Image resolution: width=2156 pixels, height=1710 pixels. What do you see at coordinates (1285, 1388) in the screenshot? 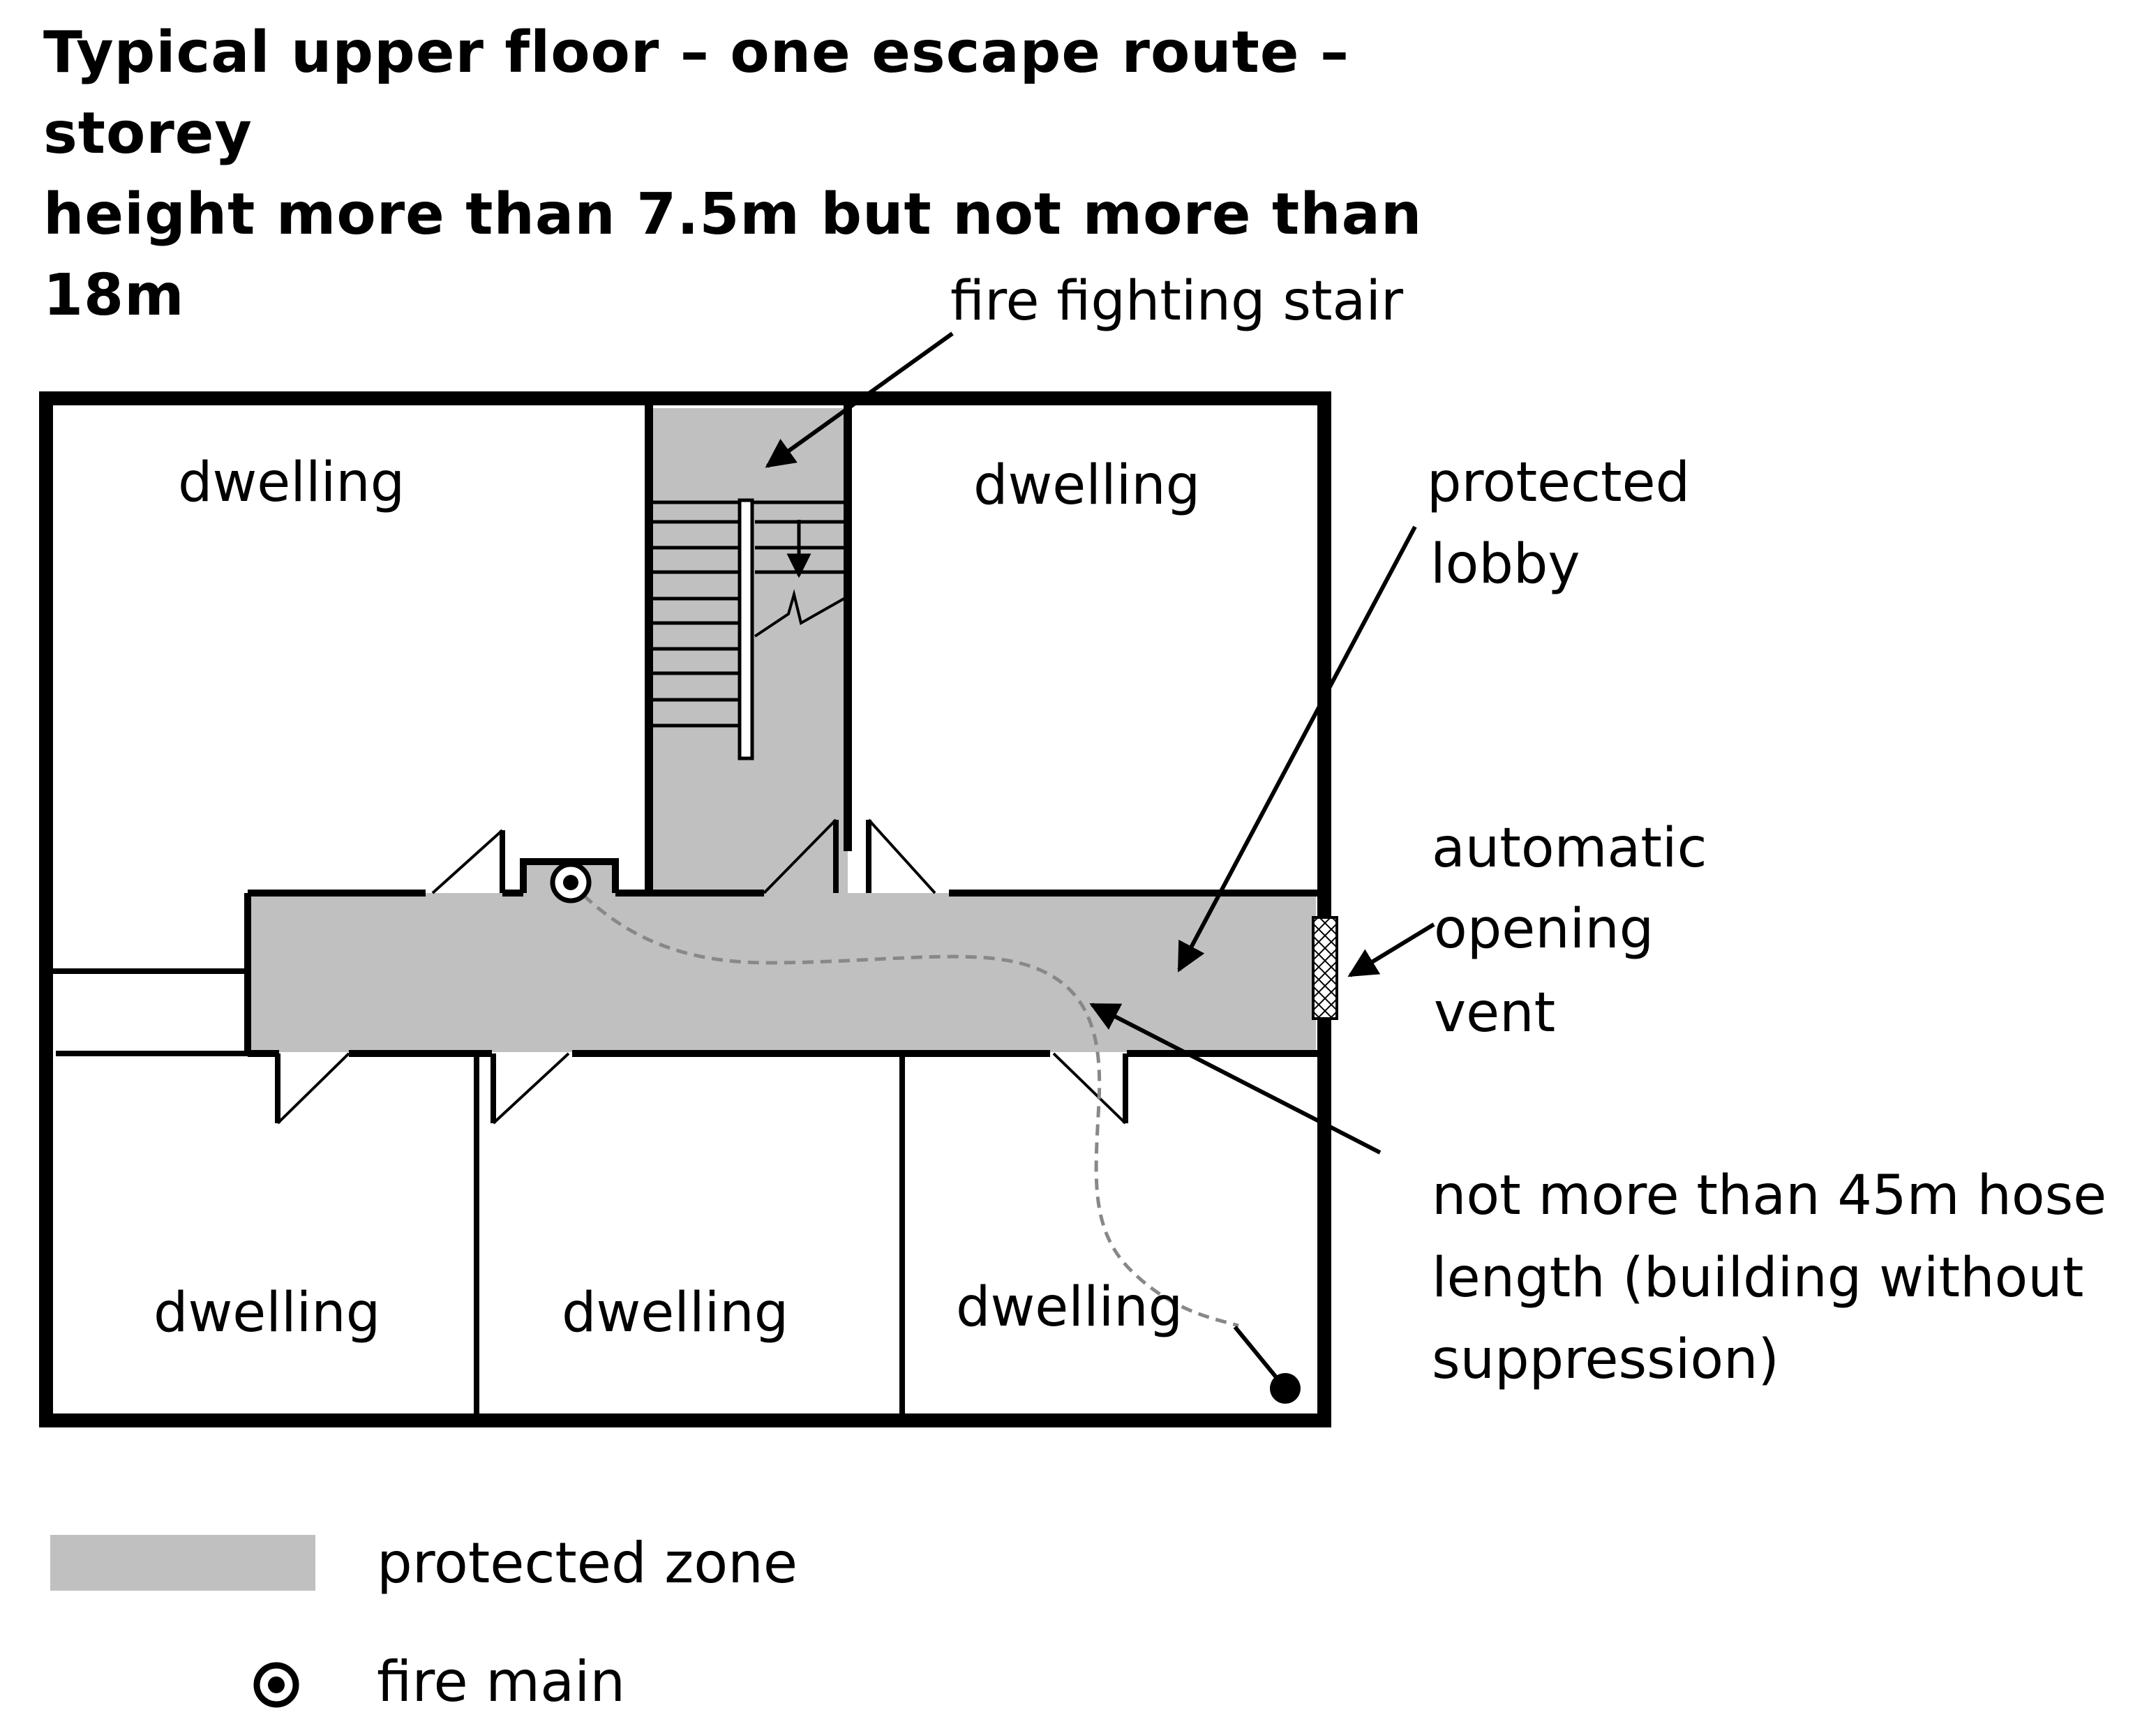
I see `hose-end-point` at bounding box center [1285, 1388].